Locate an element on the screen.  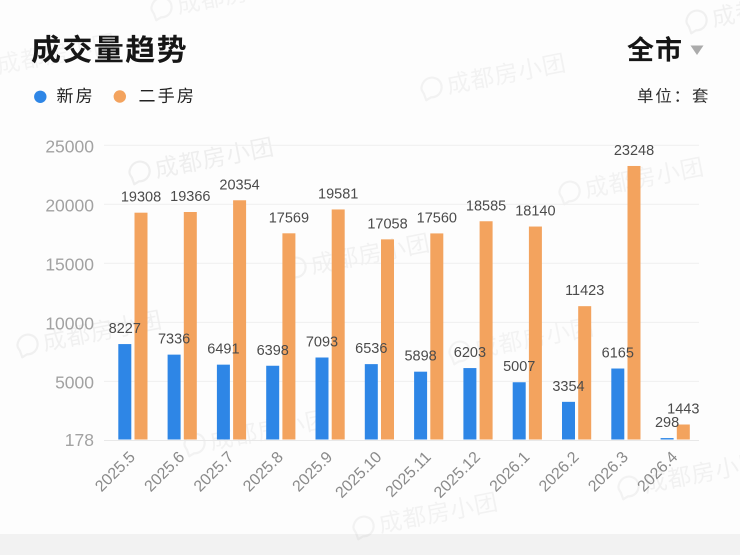
svg-text: 7336 is located at coordinates (174, 340).